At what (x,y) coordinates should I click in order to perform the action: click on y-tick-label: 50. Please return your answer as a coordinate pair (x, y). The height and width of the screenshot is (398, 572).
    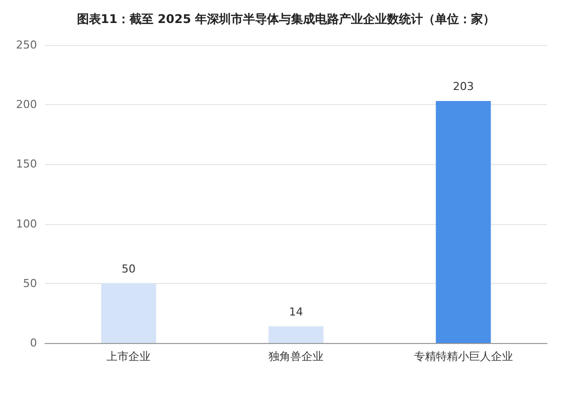
    Looking at the image, I should click on (30, 283).